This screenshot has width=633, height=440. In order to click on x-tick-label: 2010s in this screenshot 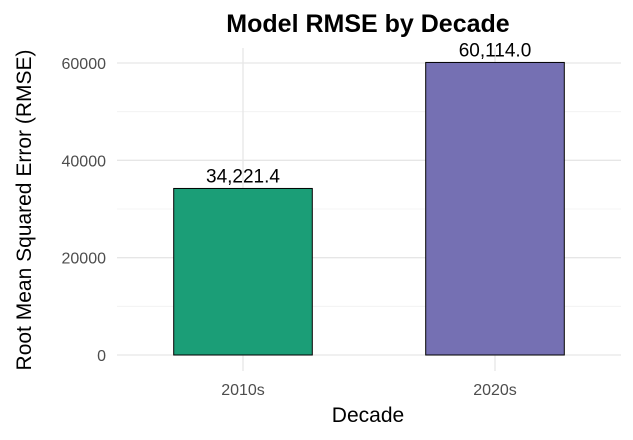, I will do `click(243, 390)`.